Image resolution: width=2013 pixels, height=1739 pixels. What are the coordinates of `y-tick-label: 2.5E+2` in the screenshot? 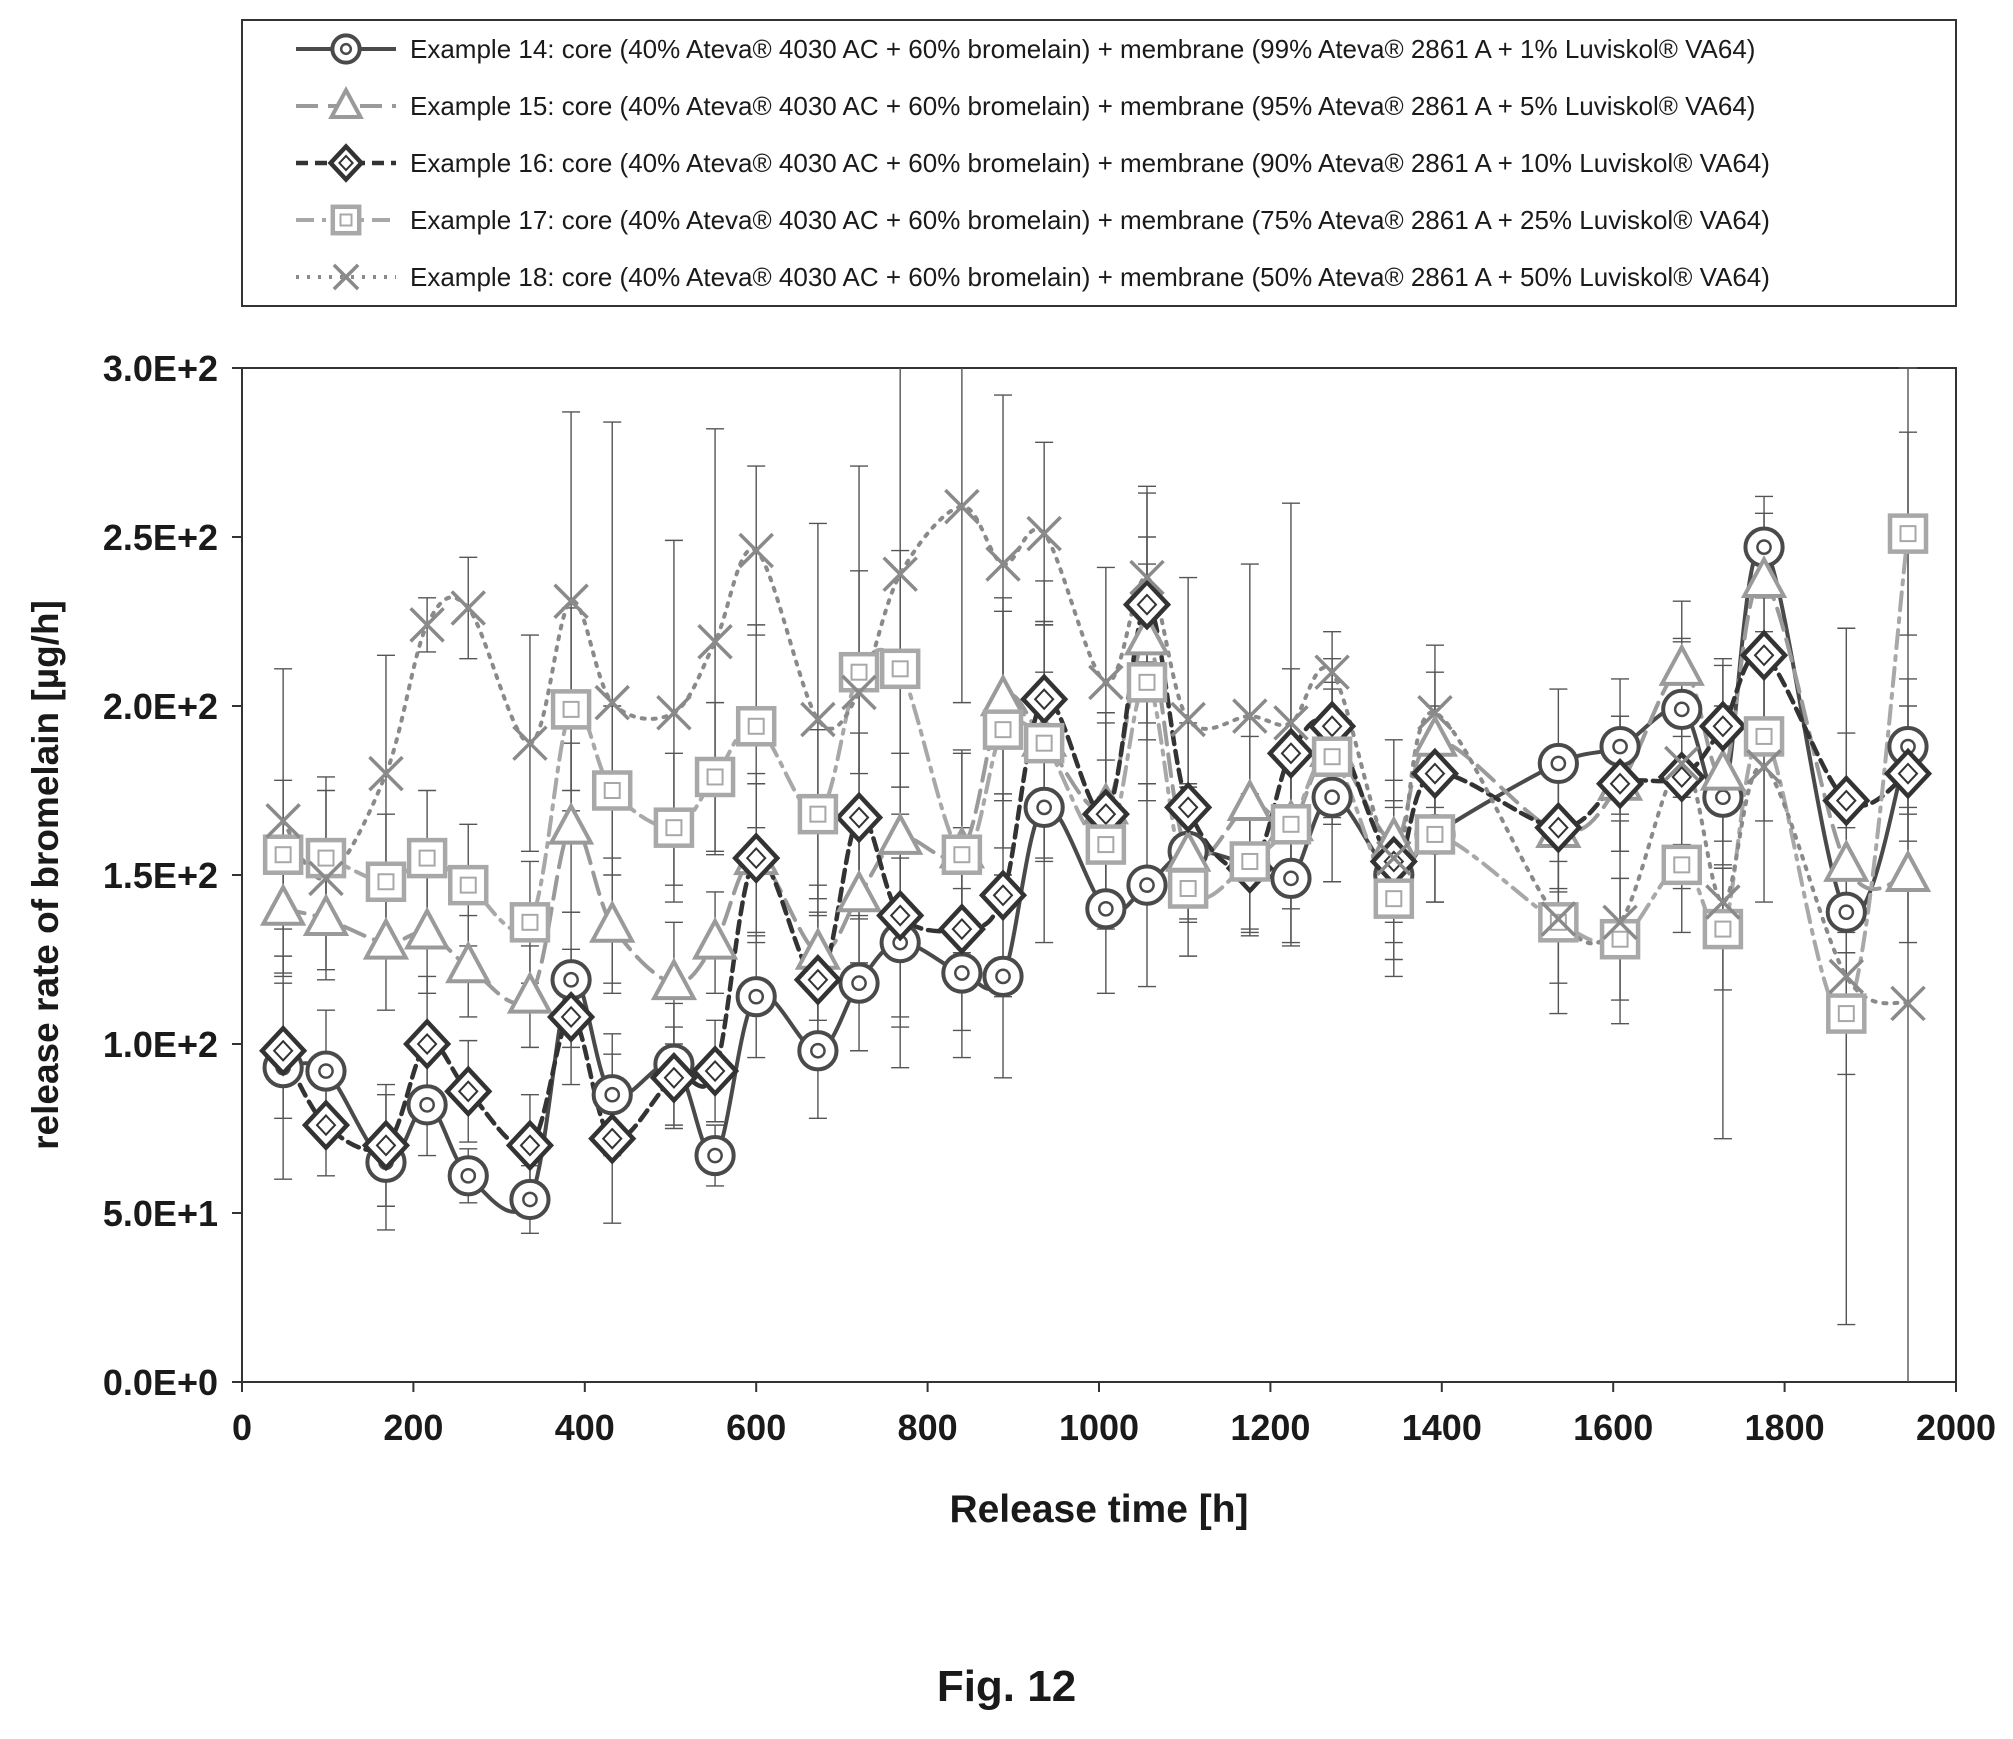 It's located at (160, 537).